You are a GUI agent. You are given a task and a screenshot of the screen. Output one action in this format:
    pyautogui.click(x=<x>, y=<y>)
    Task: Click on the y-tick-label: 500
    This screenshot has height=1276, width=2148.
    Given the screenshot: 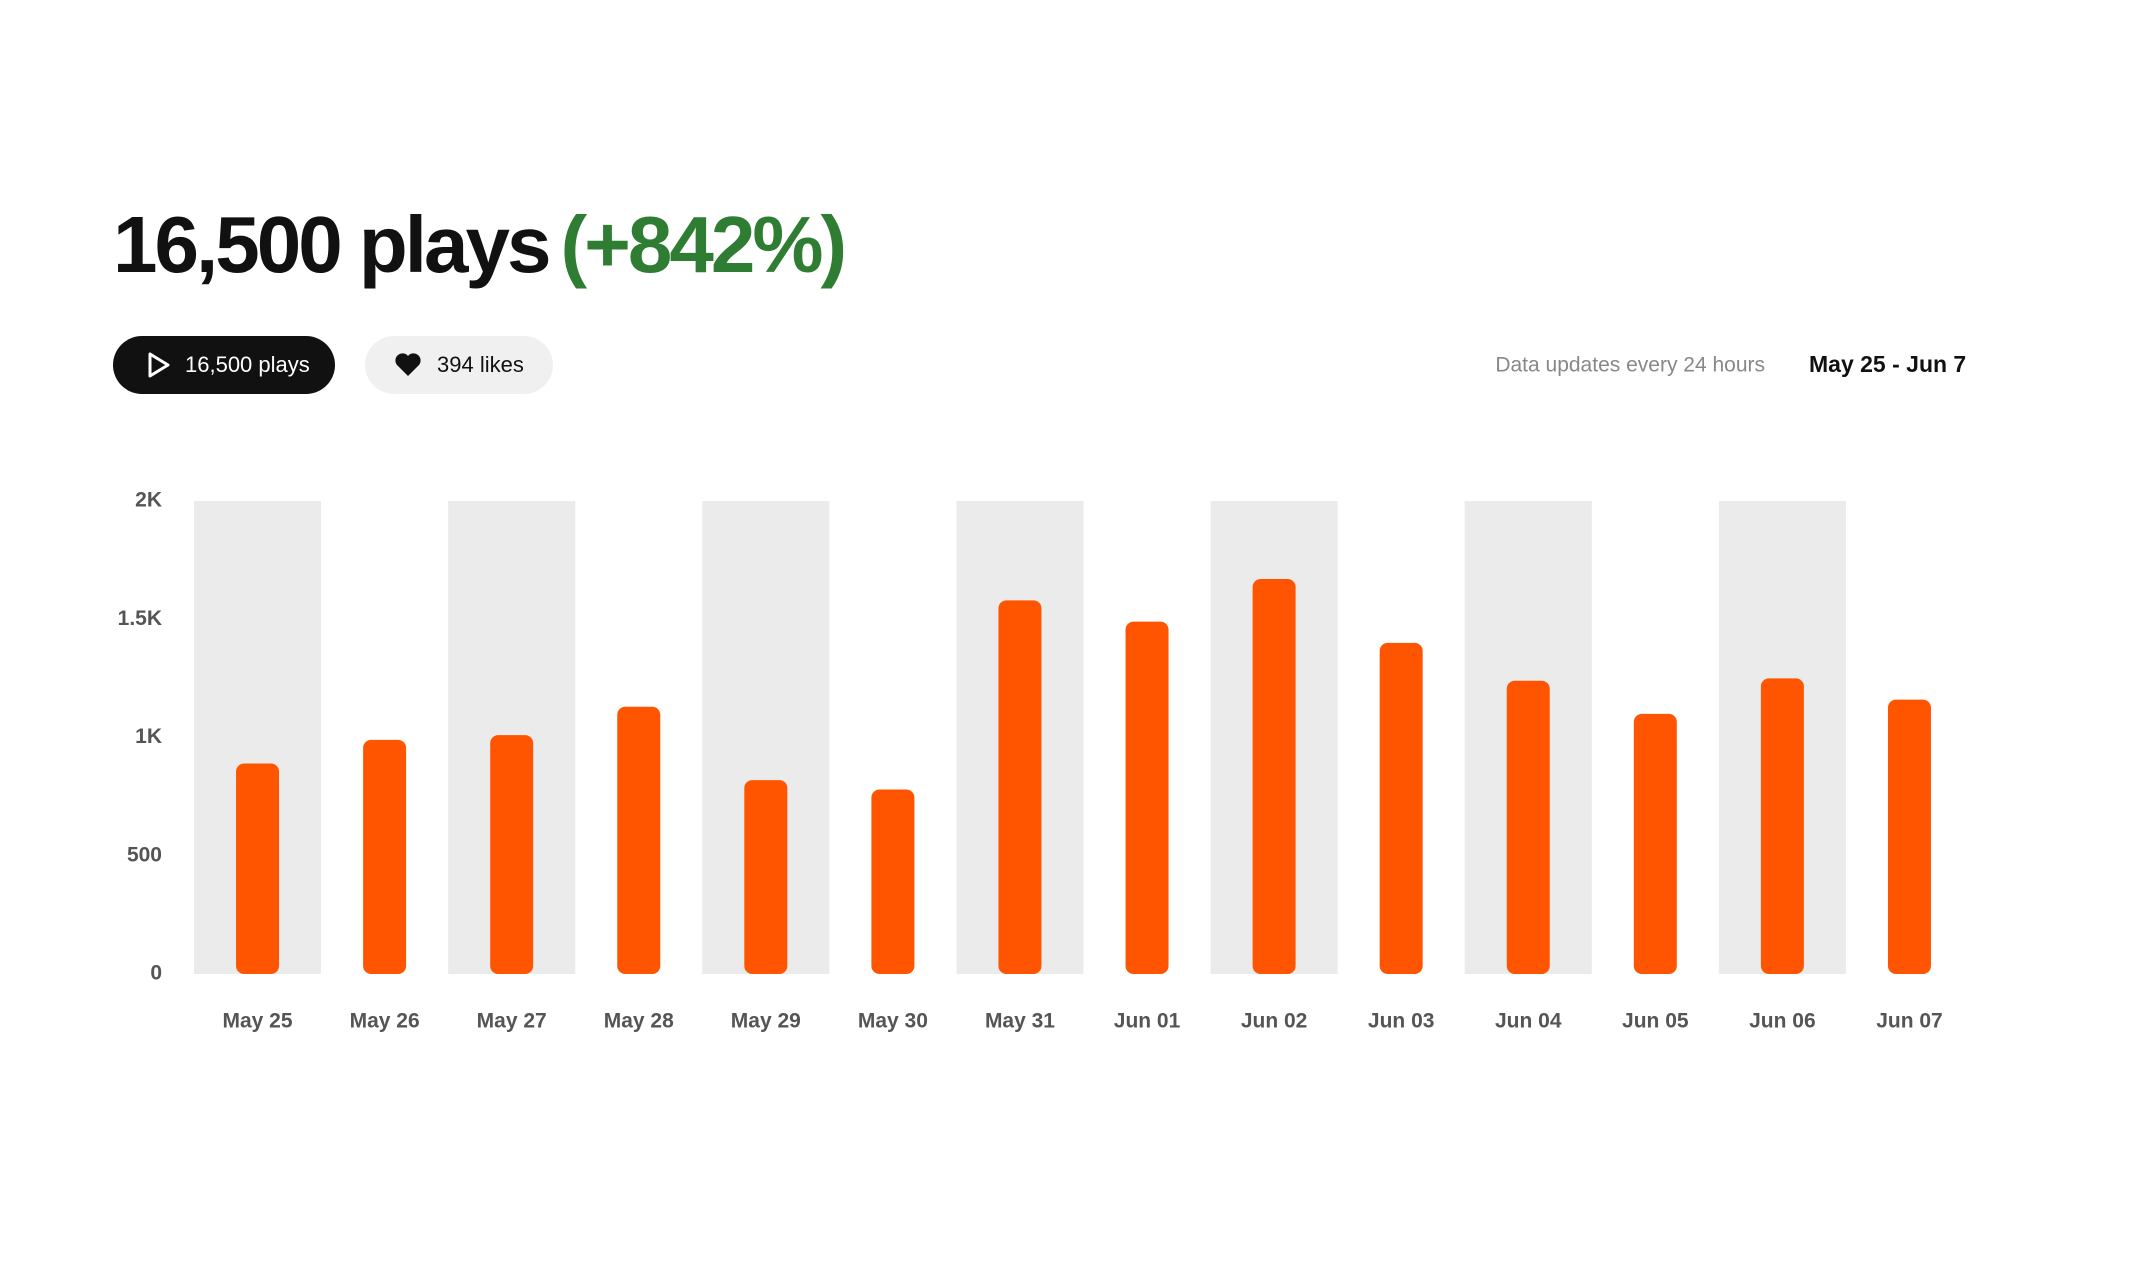 What is the action you would take?
    pyautogui.click(x=144, y=854)
    